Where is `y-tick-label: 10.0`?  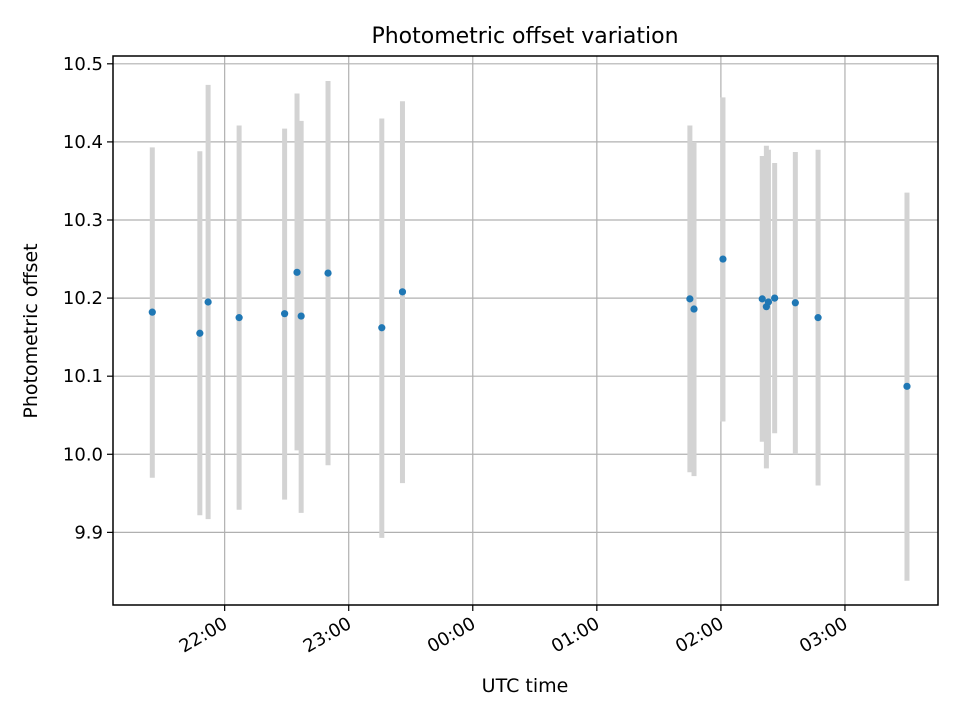
y-tick-label: 10.0 is located at coordinates (83, 454).